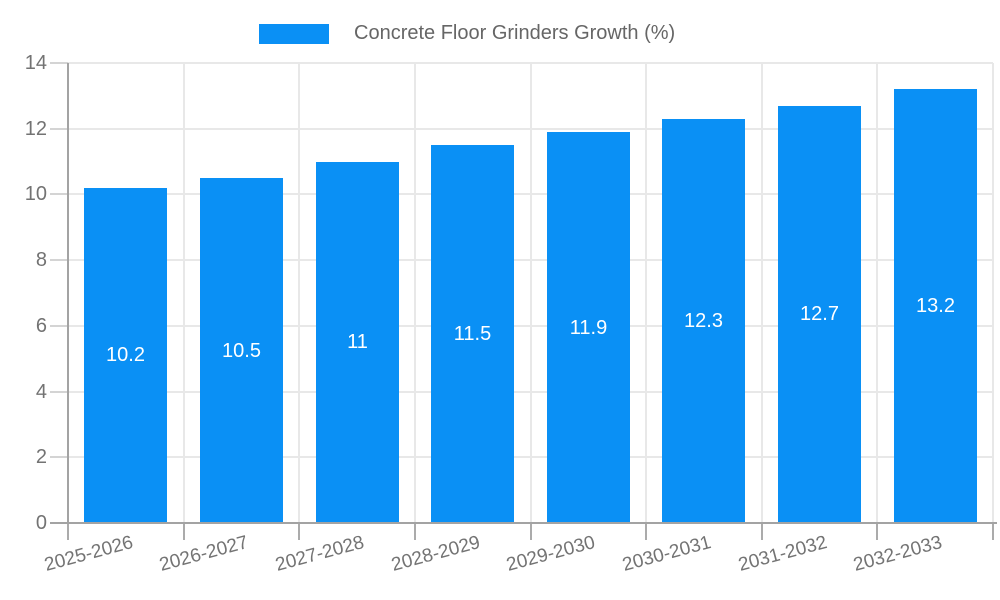 The width and height of the screenshot is (1000, 600). Describe the element at coordinates (41, 325) in the screenshot. I see `y-axis-tick-label: 6` at that location.